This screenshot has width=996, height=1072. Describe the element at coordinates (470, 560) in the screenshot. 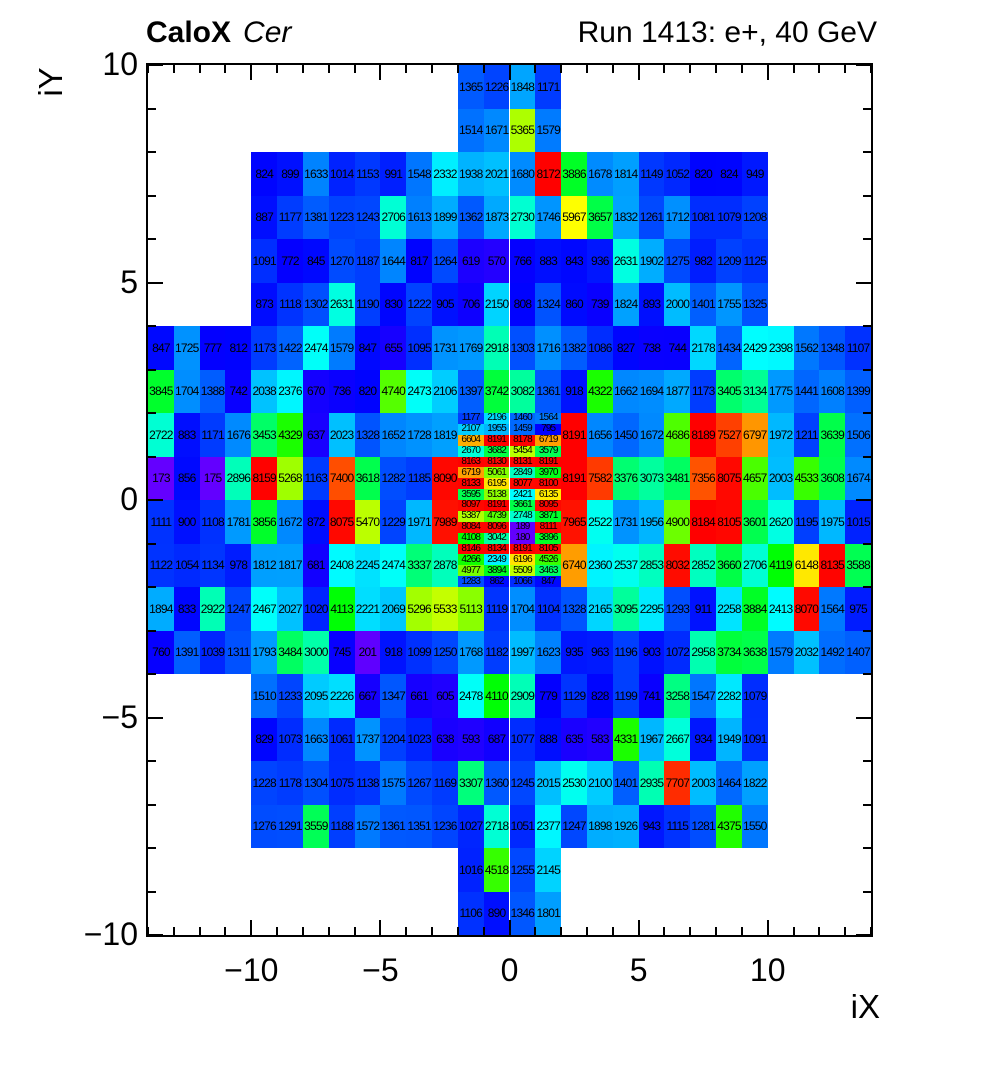

I see `heatmap-cell-fine: 4266` at that location.